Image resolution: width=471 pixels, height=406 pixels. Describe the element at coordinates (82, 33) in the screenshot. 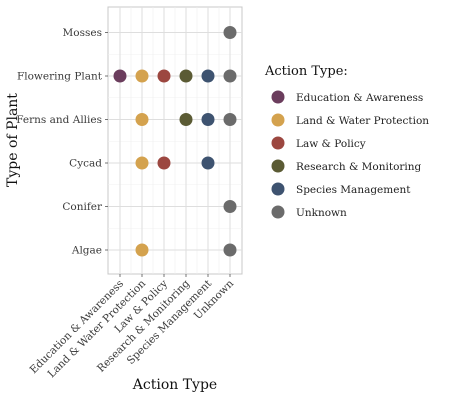

I see `y-tick-label: Mosses` at that location.